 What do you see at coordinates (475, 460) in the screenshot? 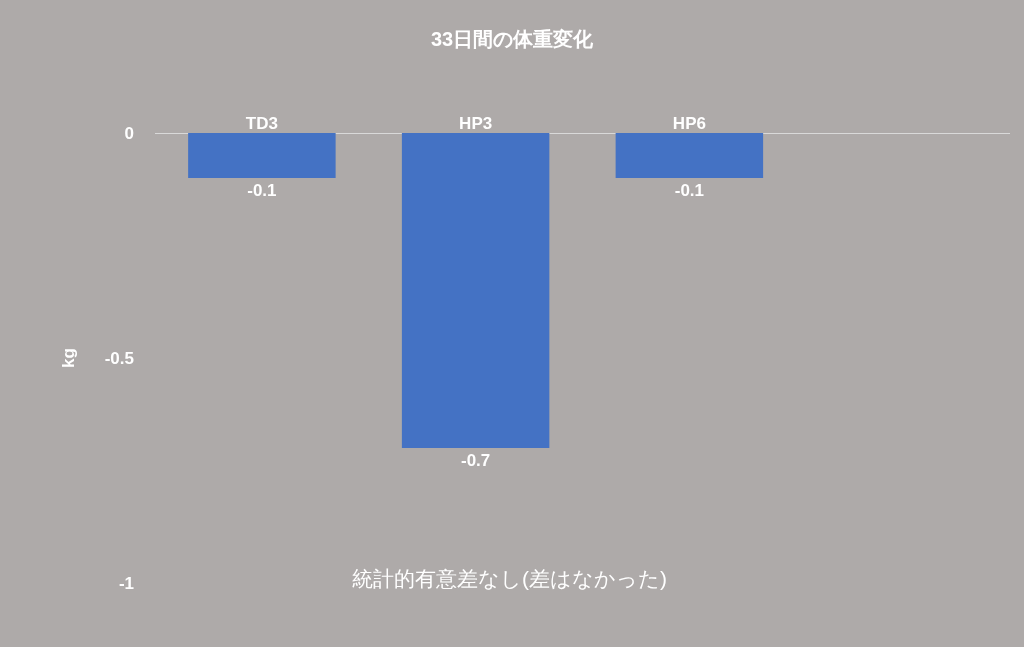
I see `data-label: -0.7` at bounding box center [475, 460].